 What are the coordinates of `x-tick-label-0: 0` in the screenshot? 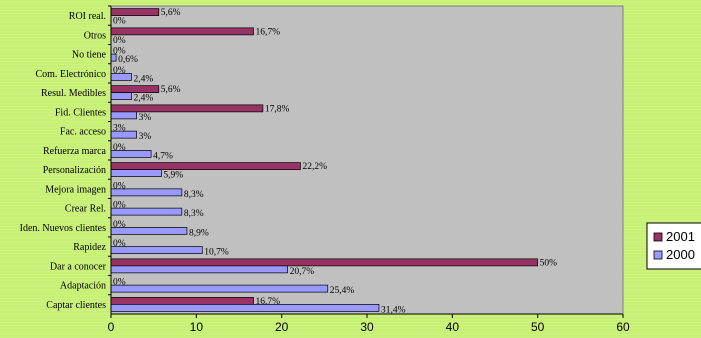 It's located at (111, 327).